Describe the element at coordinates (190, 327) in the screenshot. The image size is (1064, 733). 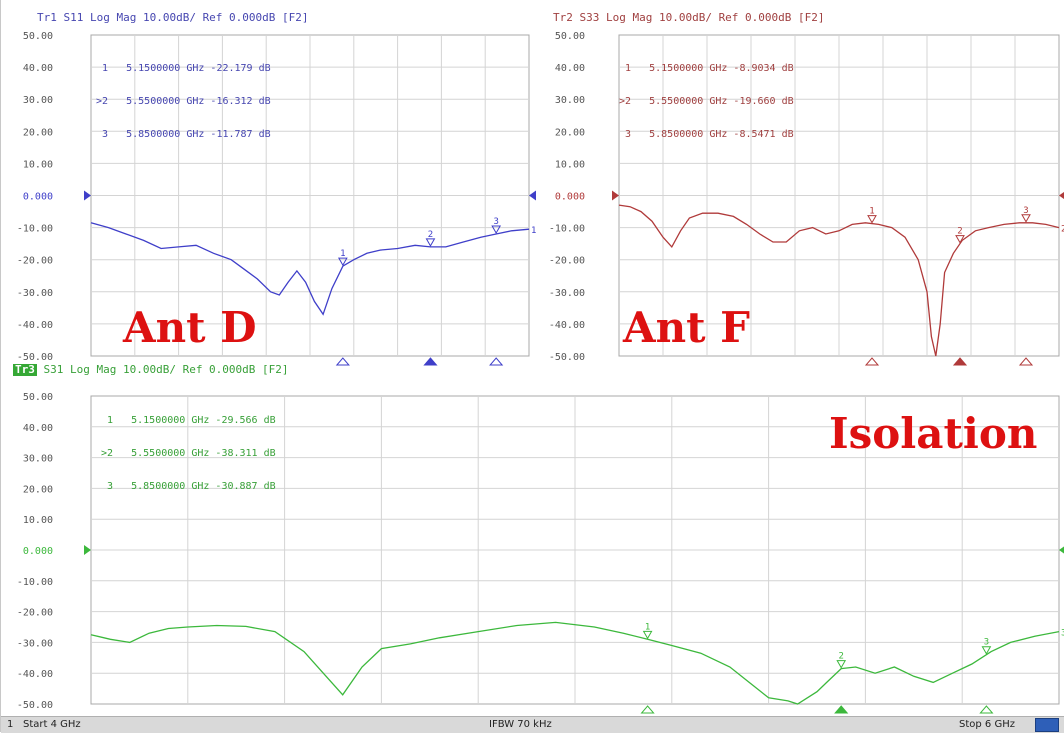
I see `tr1-big-label: Ant D` at that location.